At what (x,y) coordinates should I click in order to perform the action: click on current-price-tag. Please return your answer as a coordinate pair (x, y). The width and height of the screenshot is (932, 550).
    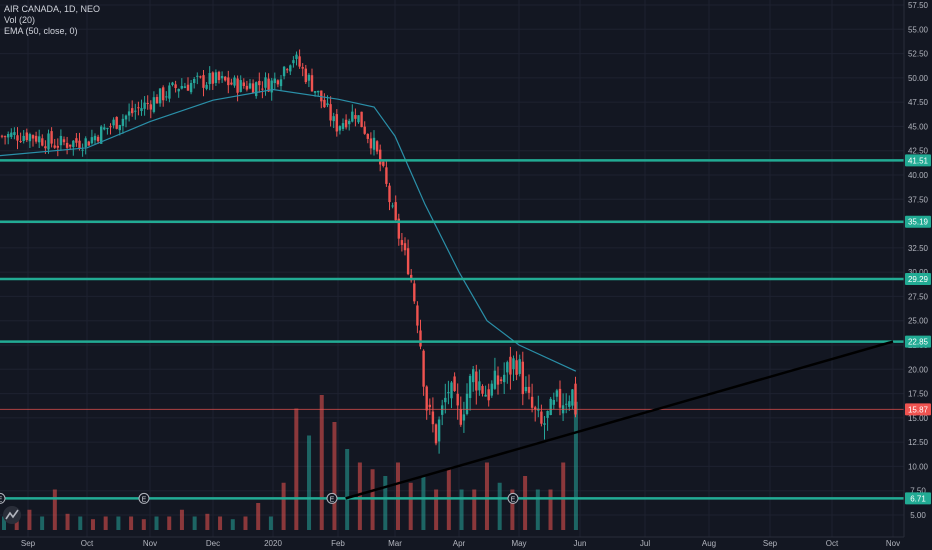
    Looking at the image, I should click on (918, 409).